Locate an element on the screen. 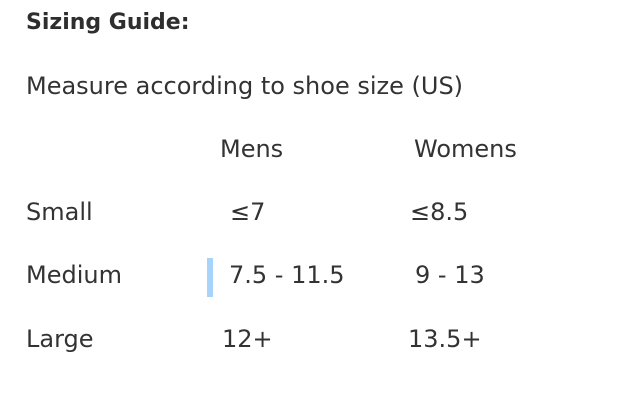 This screenshot has width=620, height=400. sizing-guide-subtitle: Measure according to shoe size (US) is located at coordinates (245, 86).